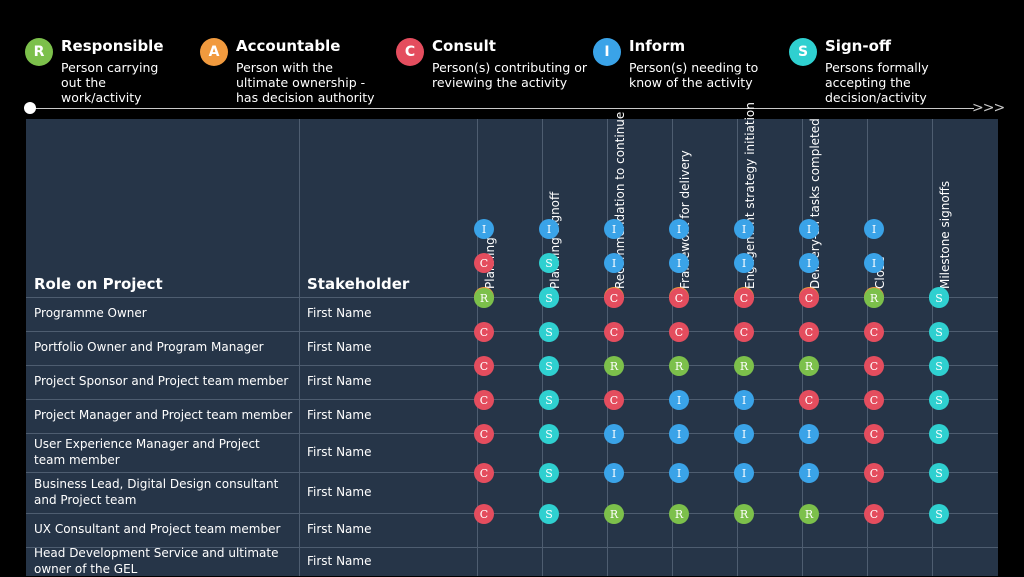 Image resolution: width=1024 pixels, height=577 pixels. What do you see at coordinates (214, 52) in the screenshot?
I see `legend-badge-icon: A` at bounding box center [214, 52].